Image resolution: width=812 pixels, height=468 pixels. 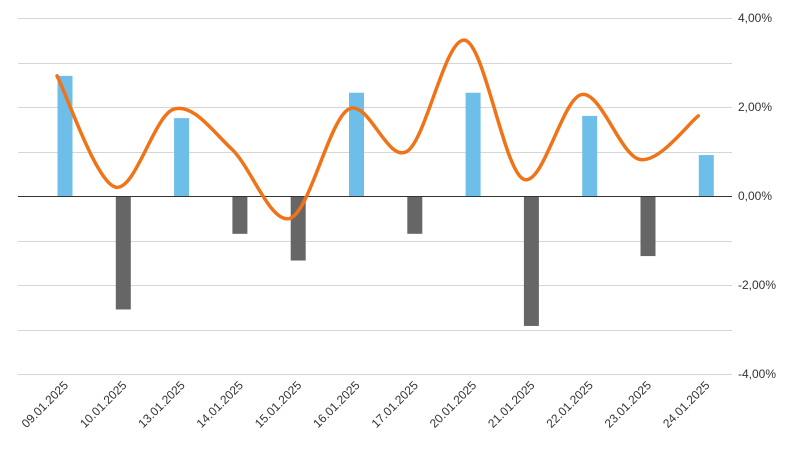 I want to click on x-tick-label: 10.01.2025, so click(x=103, y=404).